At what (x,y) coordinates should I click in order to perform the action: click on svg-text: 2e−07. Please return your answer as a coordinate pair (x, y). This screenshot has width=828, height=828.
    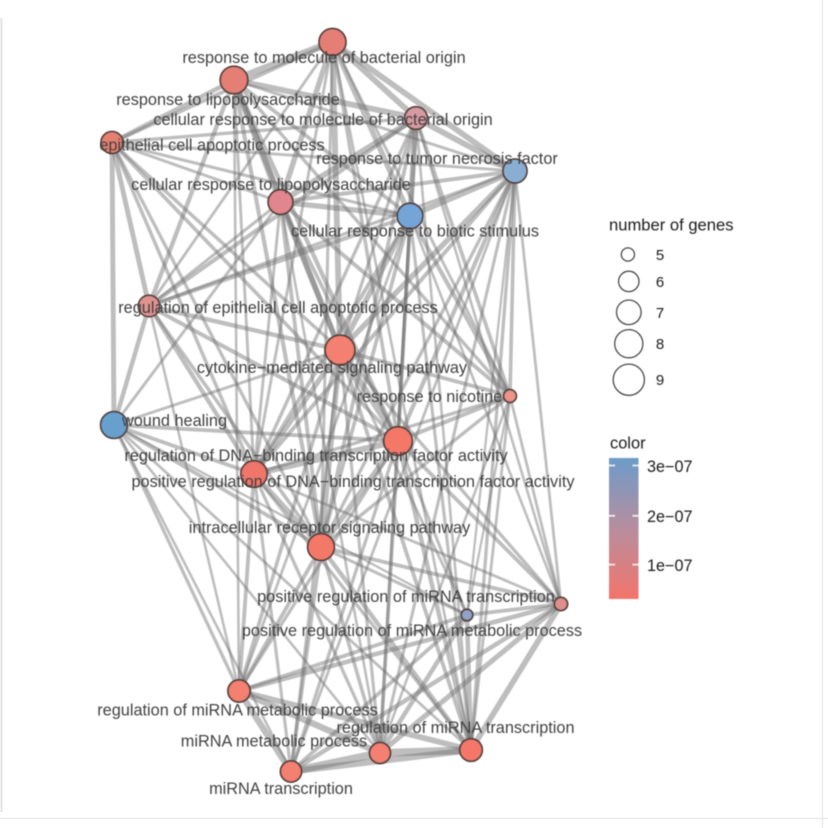
    Looking at the image, I should click on (669, 517).